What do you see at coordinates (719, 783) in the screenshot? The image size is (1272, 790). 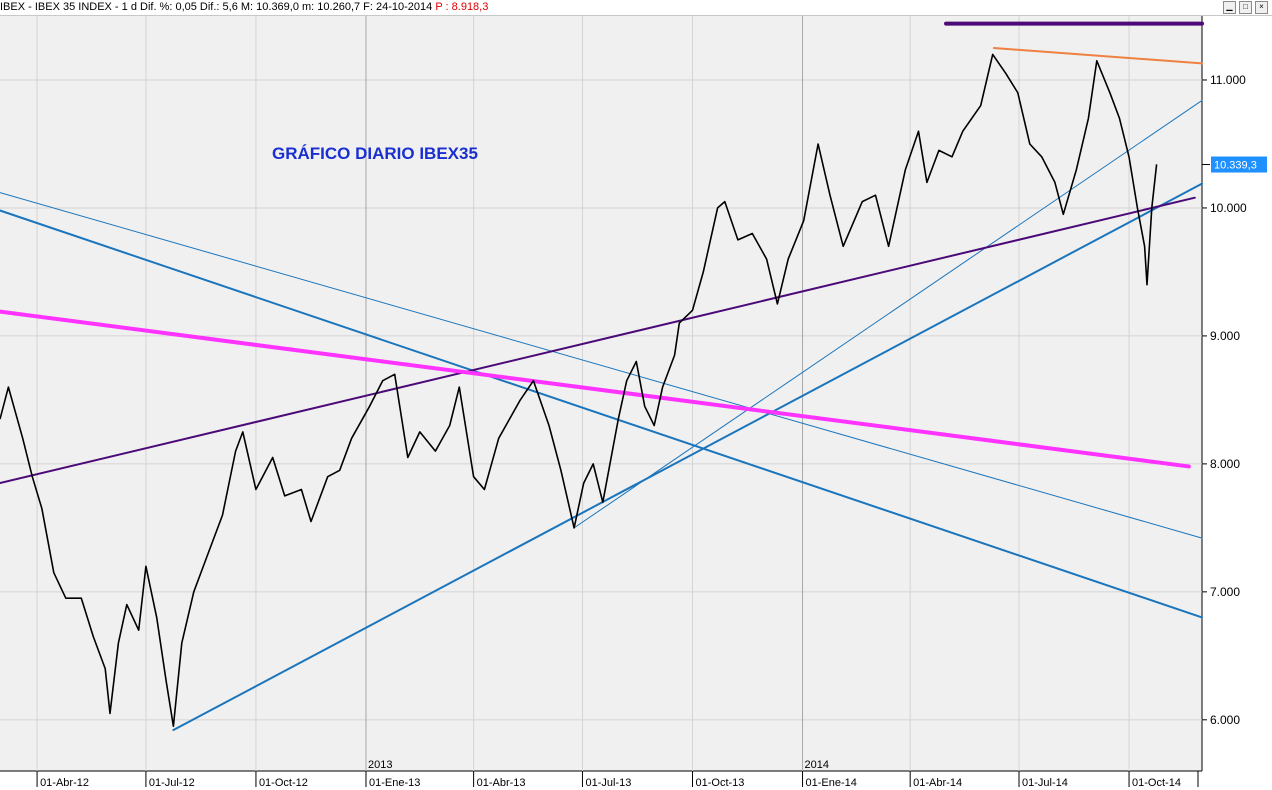 I see `x-tick-label: 01-Oct-13` at bounding box center [719, 783].